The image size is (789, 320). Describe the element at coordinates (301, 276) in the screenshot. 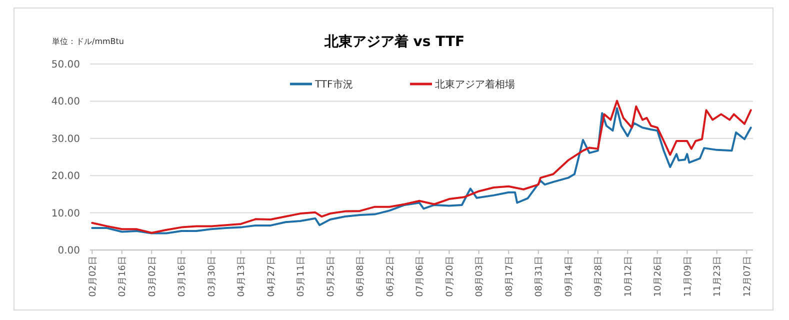

I see `x-tick-label: 05月11日` at that location.